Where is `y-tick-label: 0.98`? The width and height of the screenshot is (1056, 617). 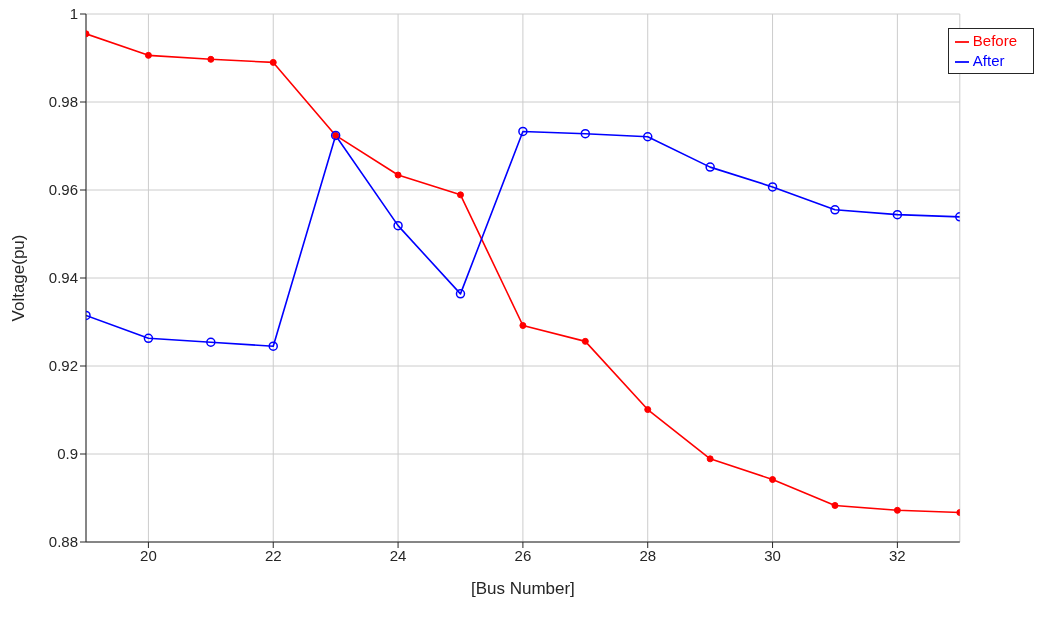 y-tick-label: 0.98 is located at coordinates (63, 102).